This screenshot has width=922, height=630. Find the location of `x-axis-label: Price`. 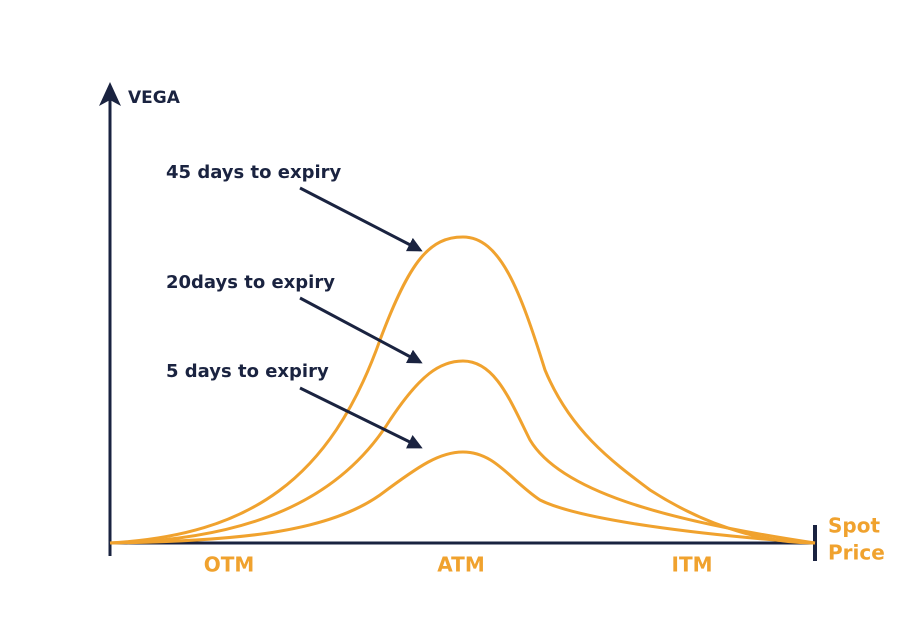

x-axis-label: Price is located at coordinates (856, 553).